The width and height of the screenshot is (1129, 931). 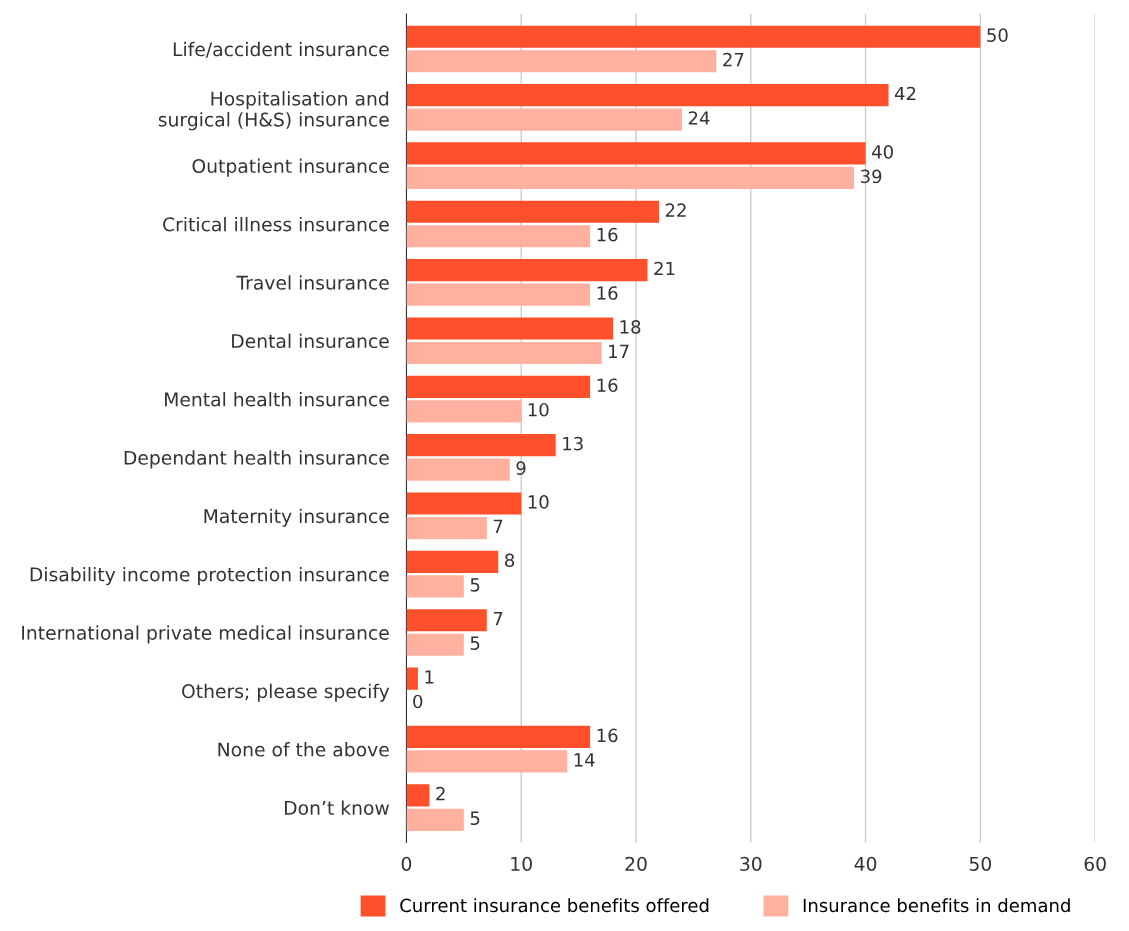 What do you see at coordinates (312, 282) in the screenshot?
I see `y-tick-label: Travel insurance` at bounding box center [312, 282].